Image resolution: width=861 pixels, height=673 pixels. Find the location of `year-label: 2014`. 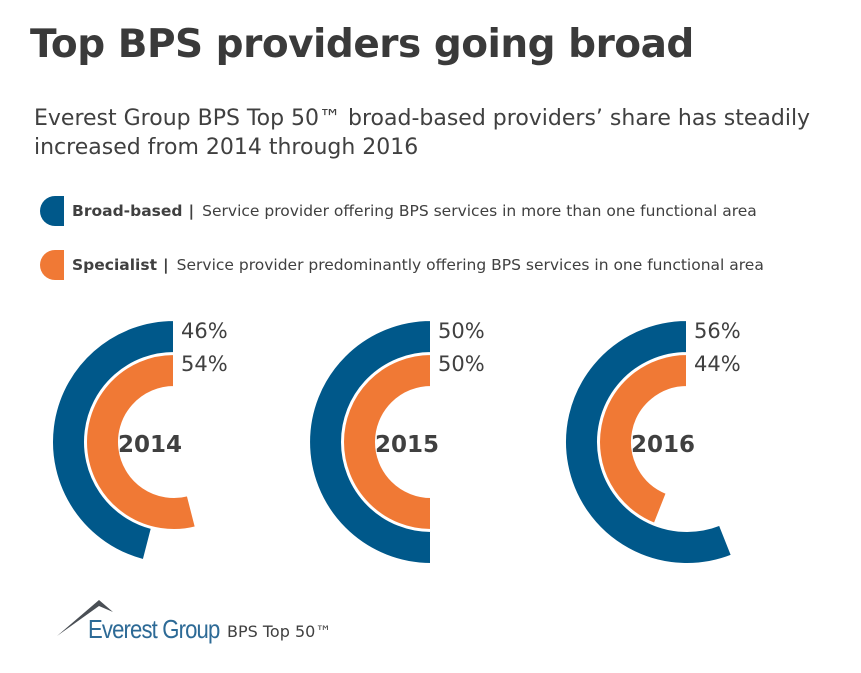

year-label: 2014 is located at coordinates (150, 445).